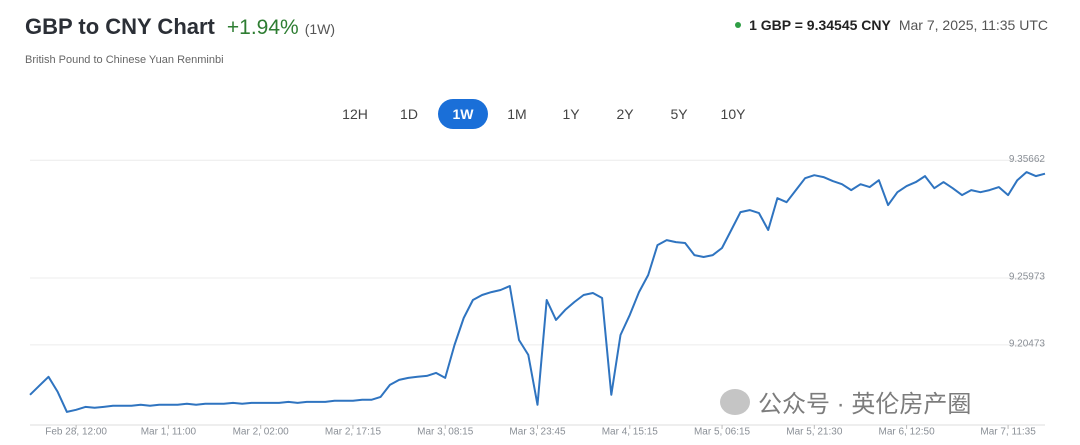 This screenshot has width=1080, height=445. Describe the element at coordinates (463, 114) in the screenshot. I see `range-button: 1W` at that location.